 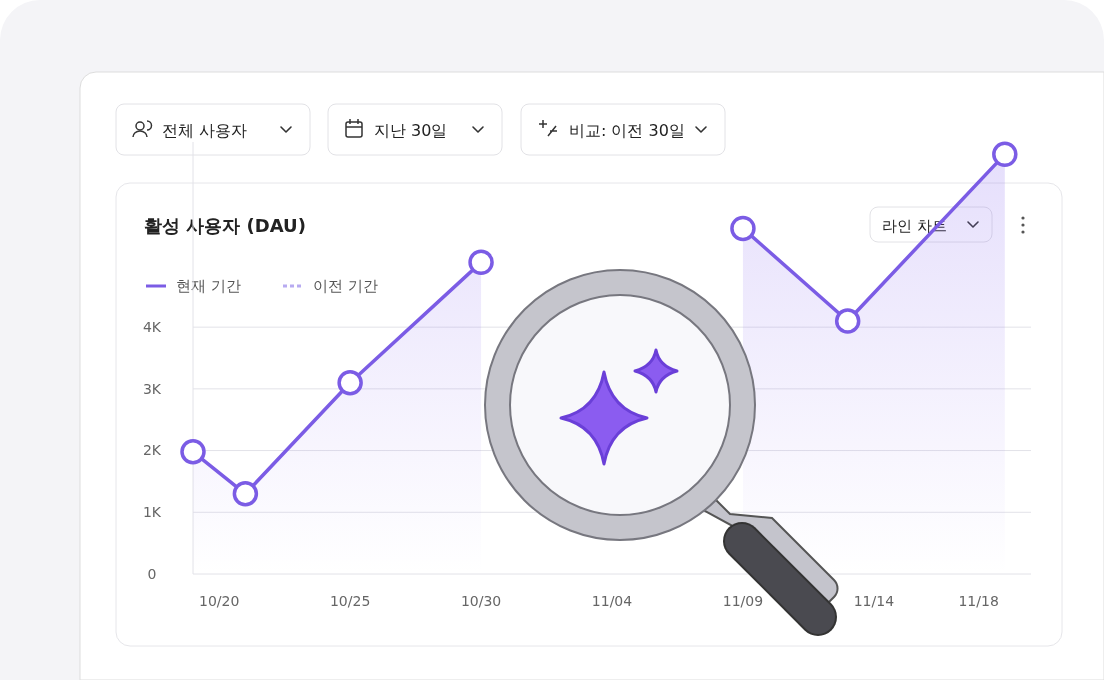 I want to click on y-tick-label: 4K, so click(x=152, y=327).